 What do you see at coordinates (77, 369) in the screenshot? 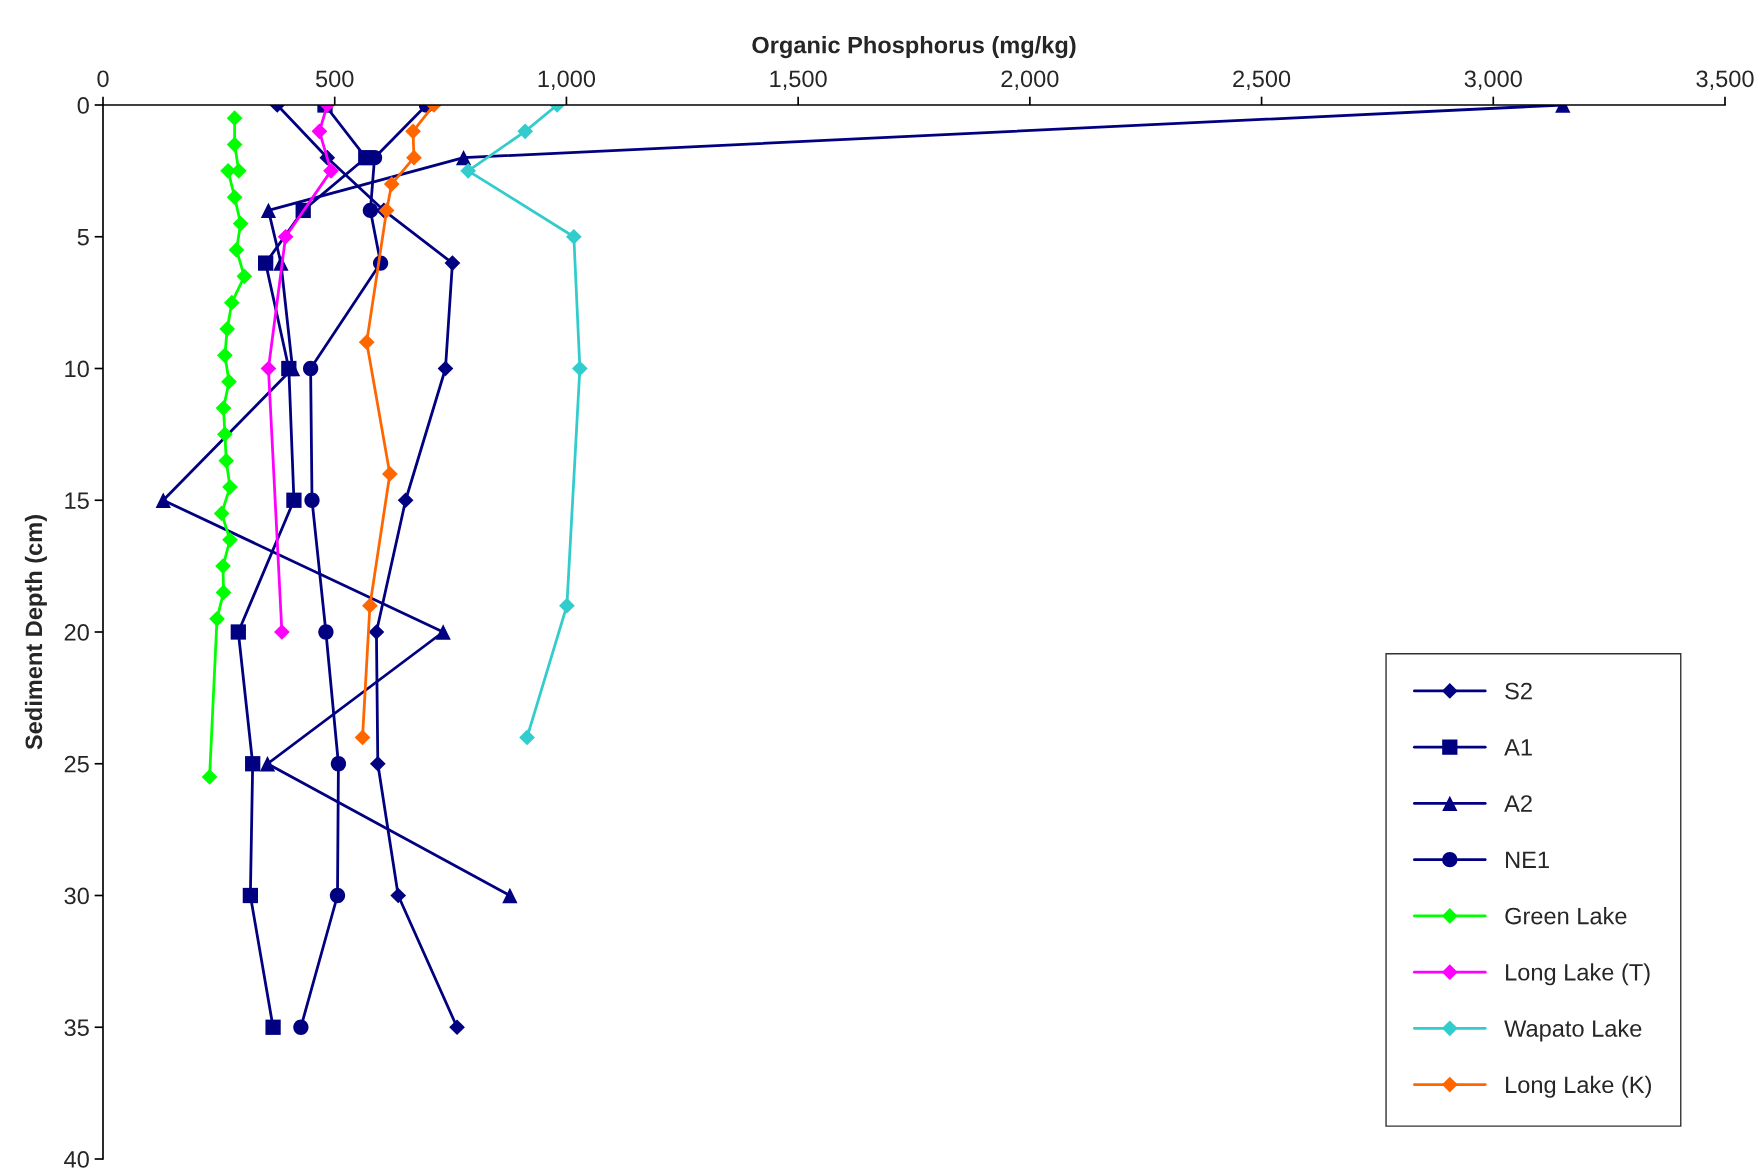
I see `y-tick-label: 10` at bounding box center [77, 369].